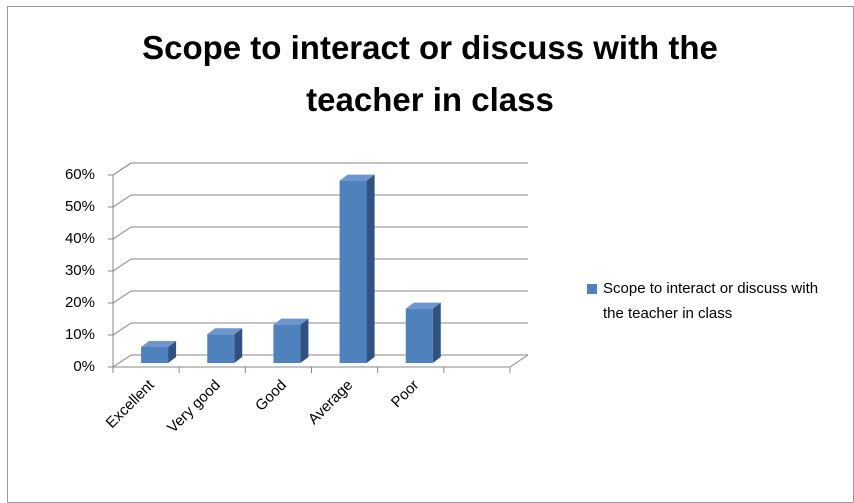 The width and height of the screenshot is (854, 503). What do you see at coordinates (84, 366) in the screenshot?
I see `y-tick-label: 0%` at bounding box center [84, 366].